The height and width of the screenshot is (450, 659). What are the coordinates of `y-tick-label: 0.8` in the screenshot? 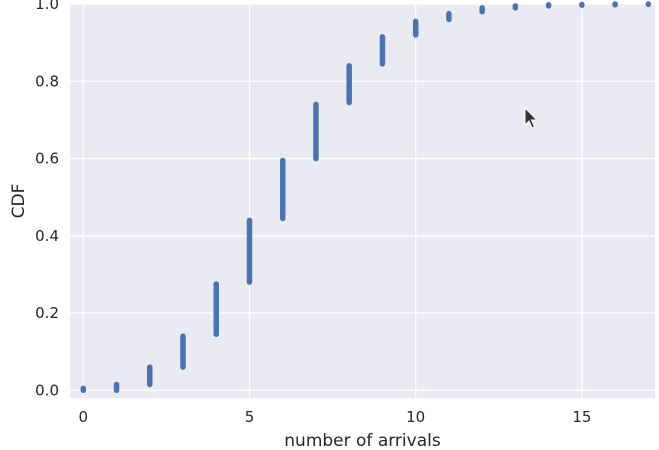 It's located at (47, 81).